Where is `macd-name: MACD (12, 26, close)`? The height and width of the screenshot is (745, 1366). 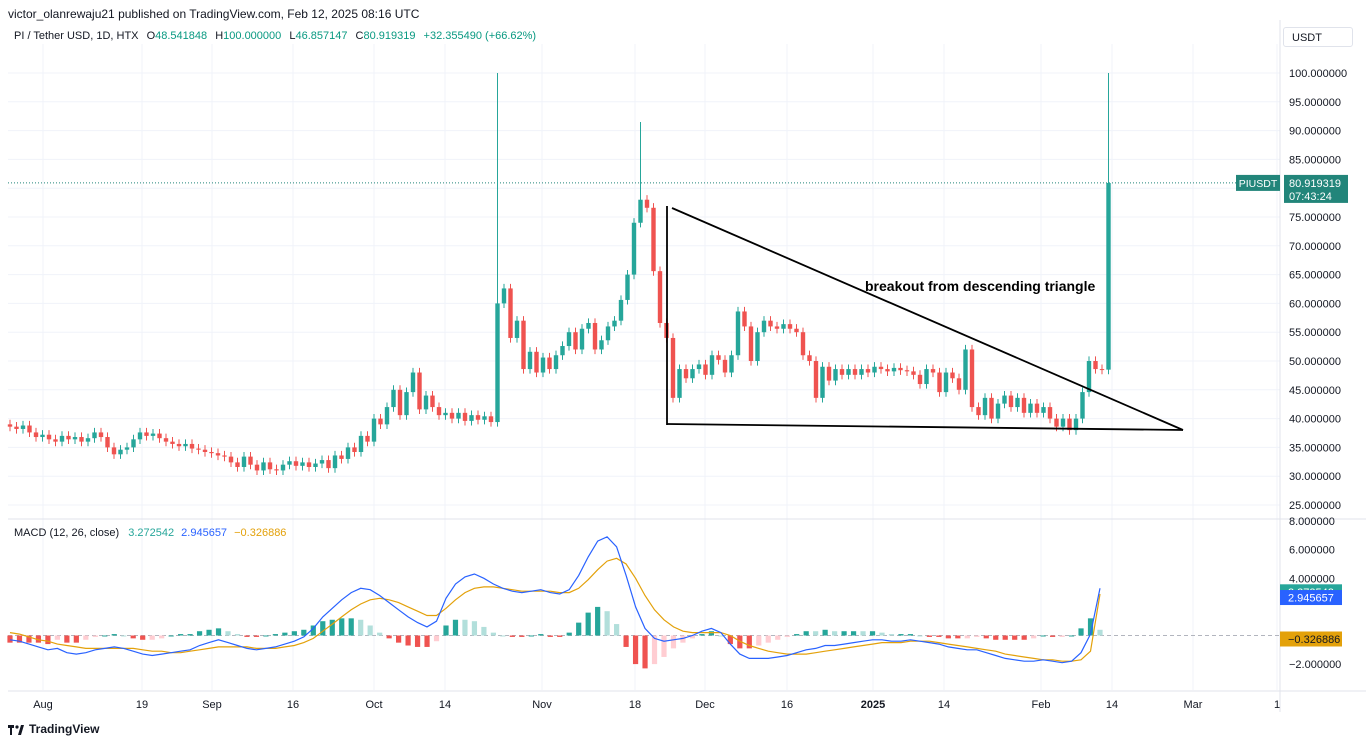 macd-name: MACD (12, 26, close) is located at coordinates (67, 533).